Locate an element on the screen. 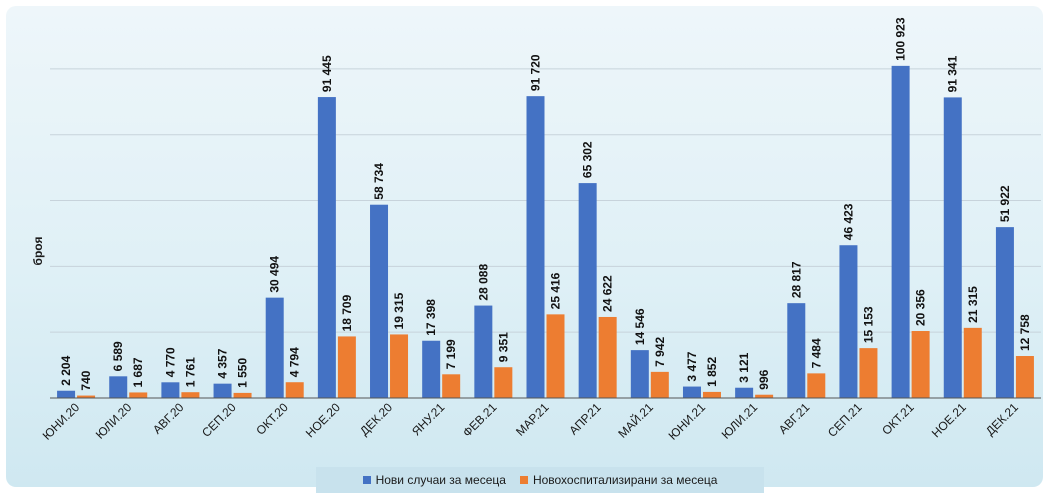  data-label-hospitalized: 18 709 is located at coordinates (347, 312).